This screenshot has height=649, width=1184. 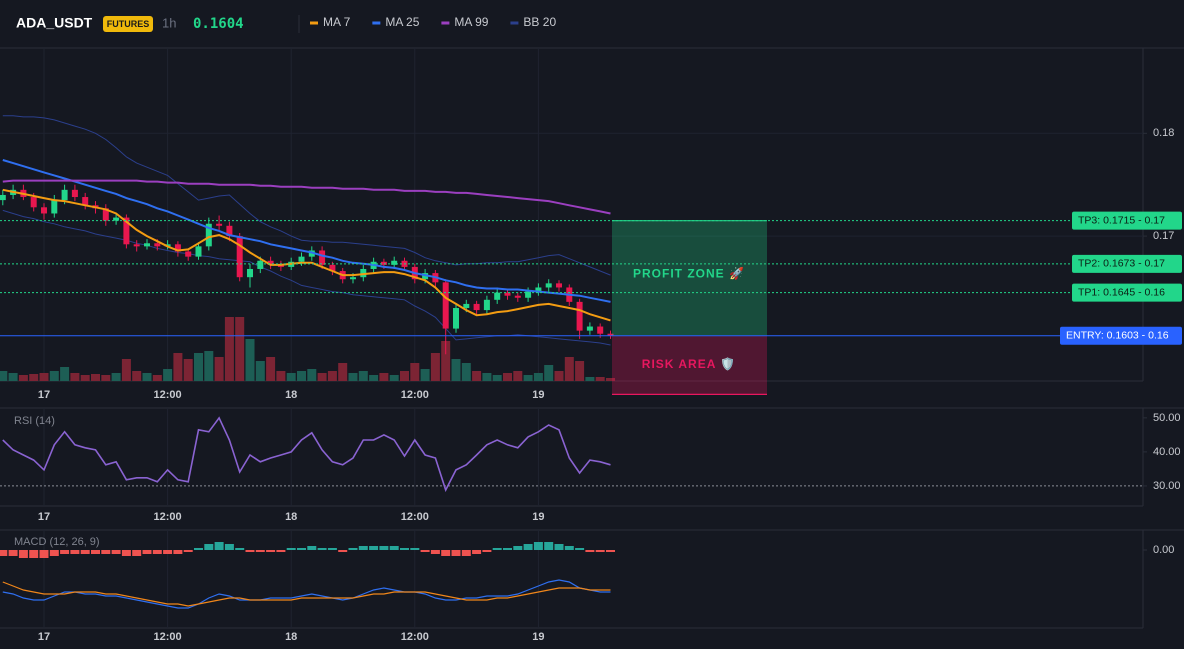 What do you see at coordinates (57, 542) in the screenshot?
I see `panel-title: MACD (12, 26, 9)` at bounding box center [57, 542].